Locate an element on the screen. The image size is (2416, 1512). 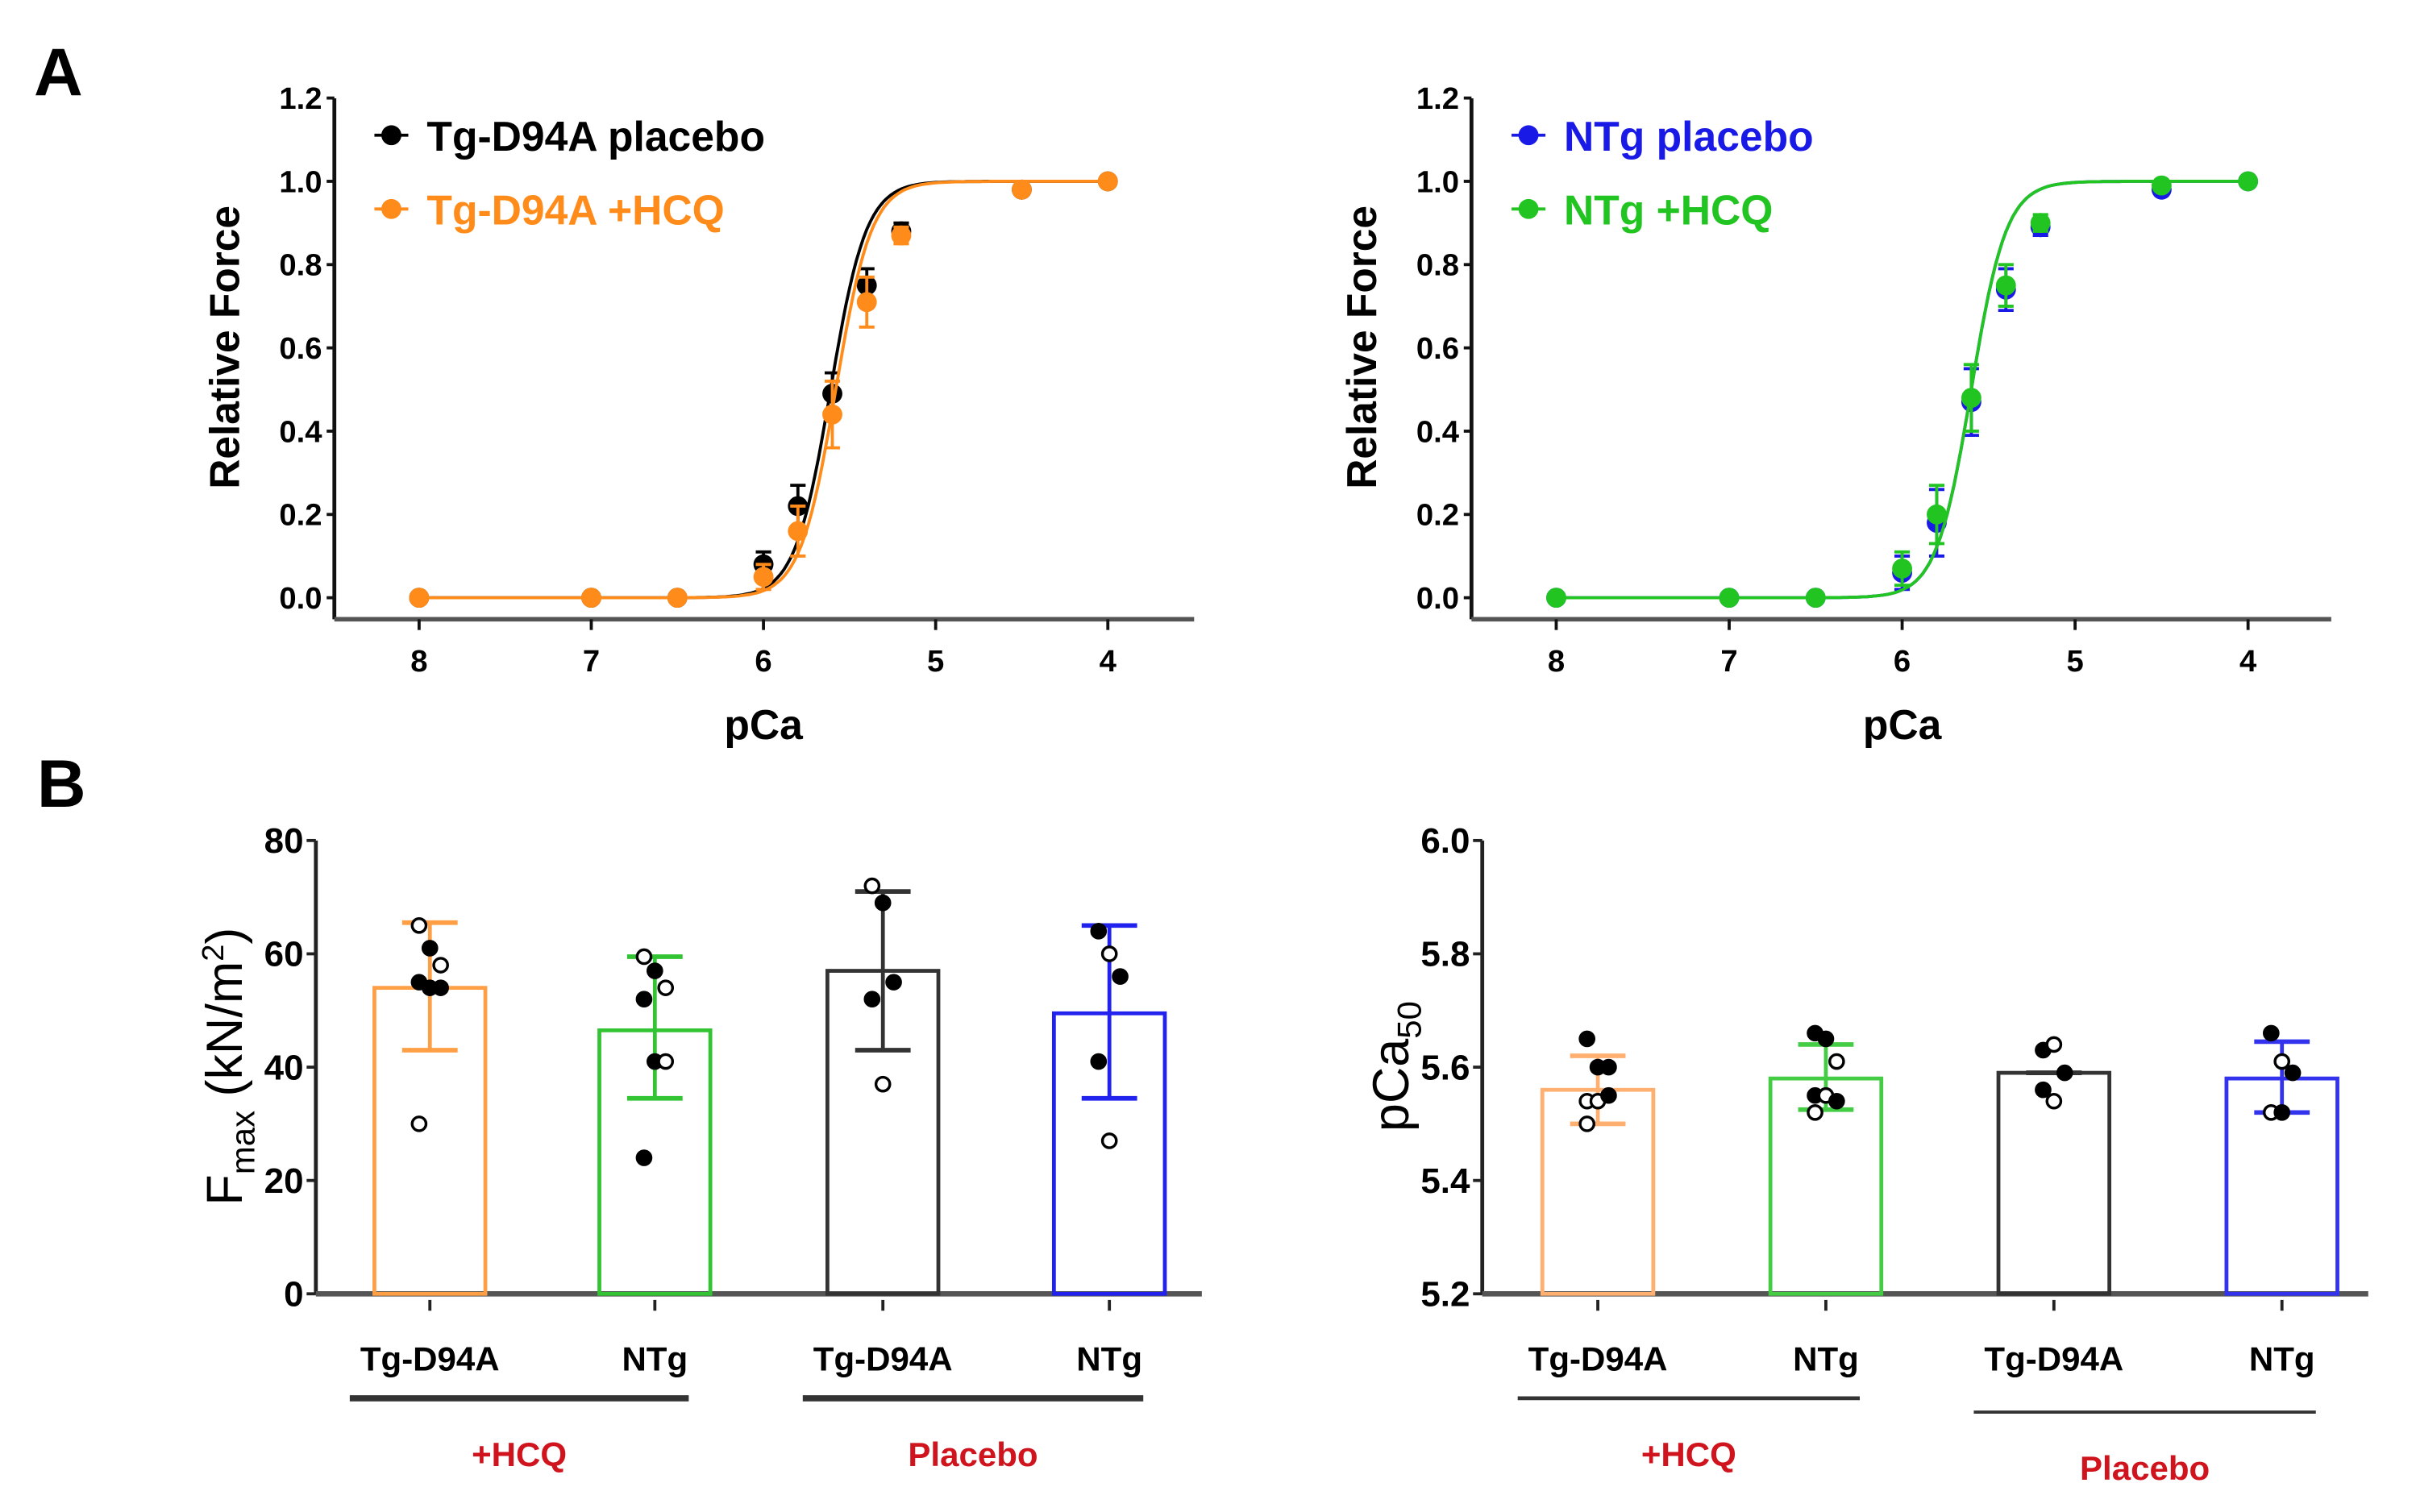
series-tg-d94a-placebo is located at coordinates (763, 390).